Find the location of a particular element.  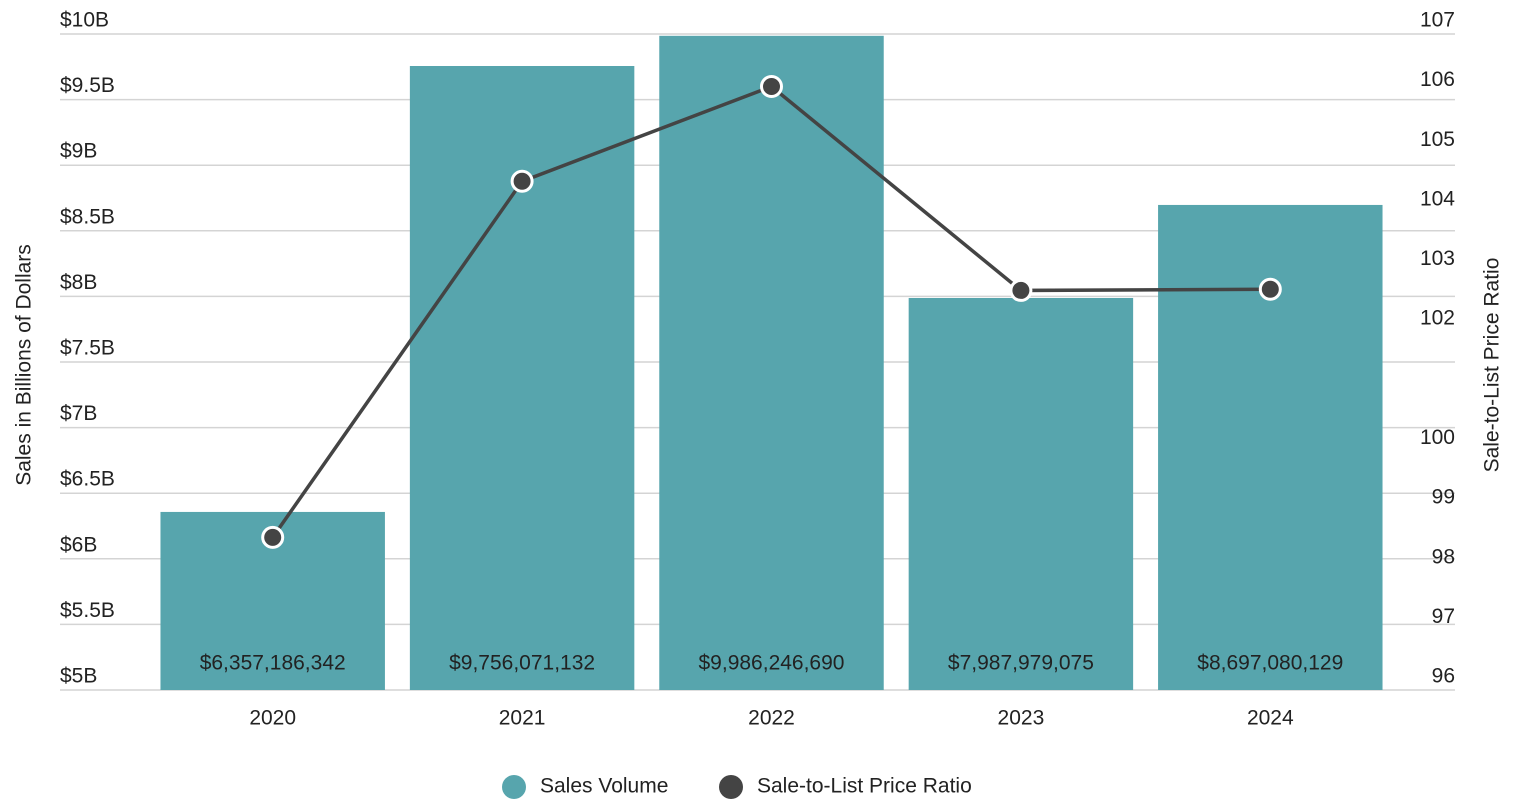

y-tick-label: $6B is located at coordinates (78, 544).